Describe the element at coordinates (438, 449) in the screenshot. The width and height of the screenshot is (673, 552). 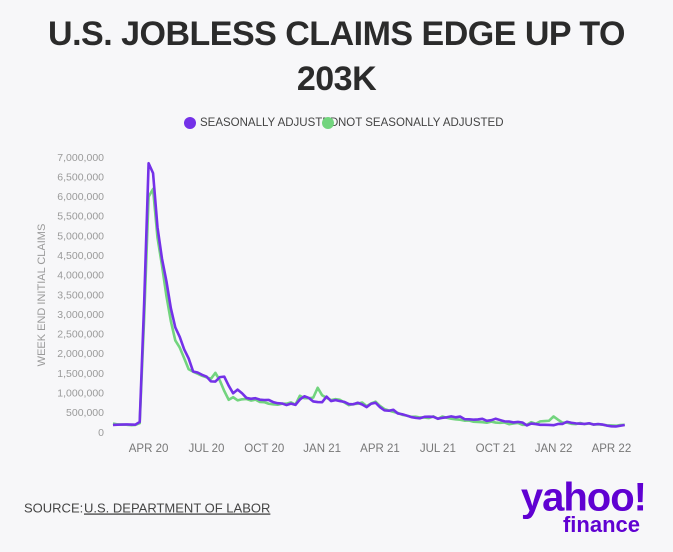
I see `x-tick-label: JUL 21` at that location.